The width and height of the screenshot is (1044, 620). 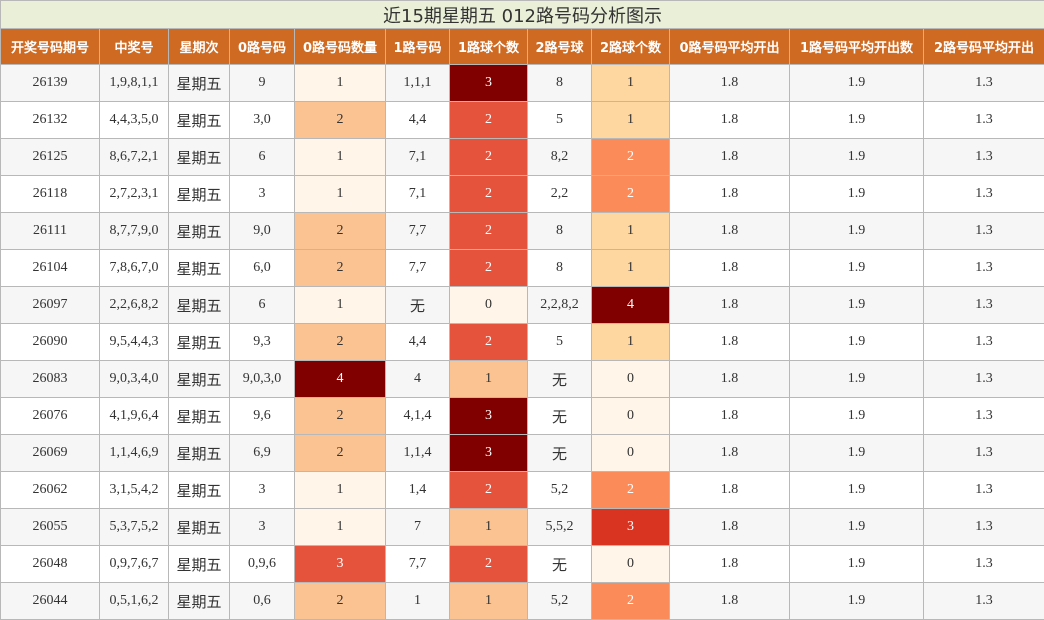 I want to click on table-cell: 2,2,6,8,2, so click(x=134, y=305).